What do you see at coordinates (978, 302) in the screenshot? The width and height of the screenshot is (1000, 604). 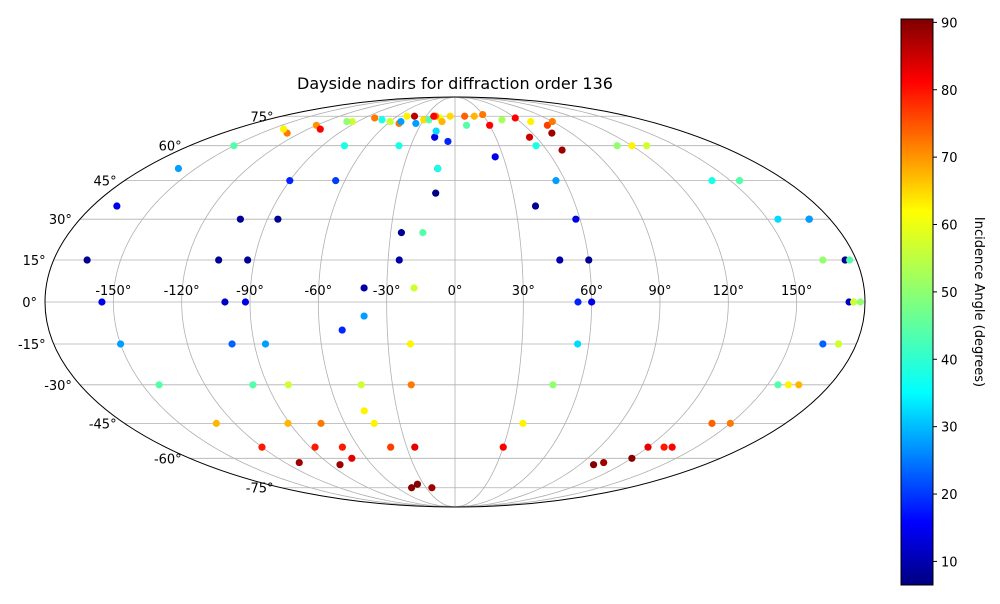 I see `colorbar-label: Incidence Angle (degrees)` at bounding box center [978, 302].